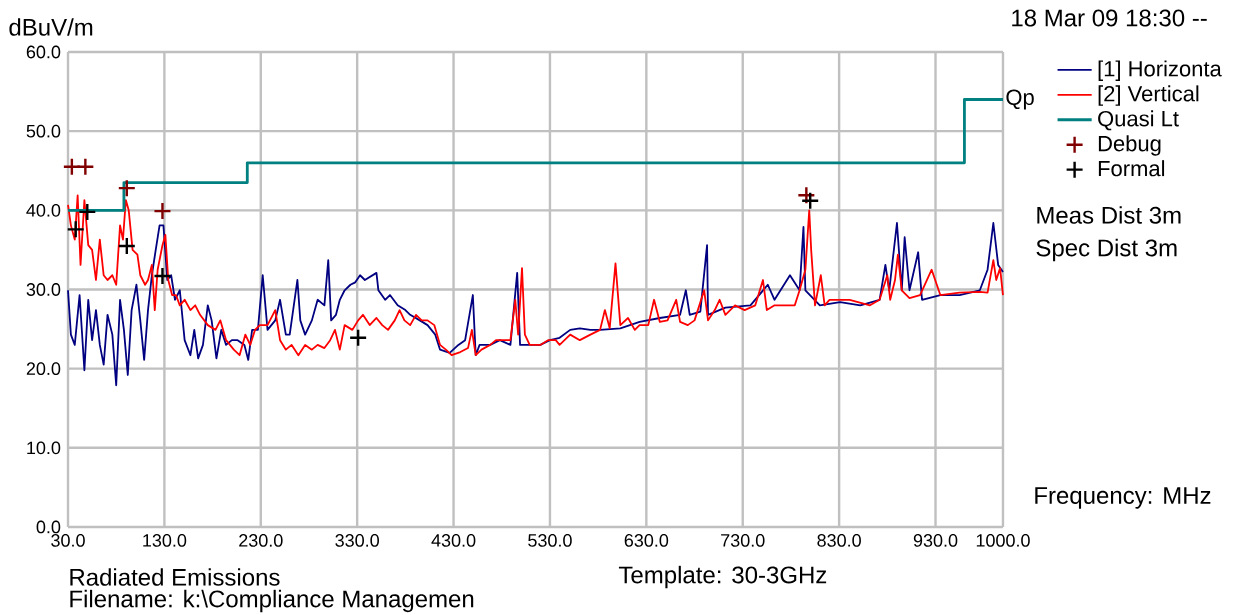  Describe the element at coordinates (1109, 18) in the screenshot. I see `text: 18 Mar 09 18:30 --` at that location.